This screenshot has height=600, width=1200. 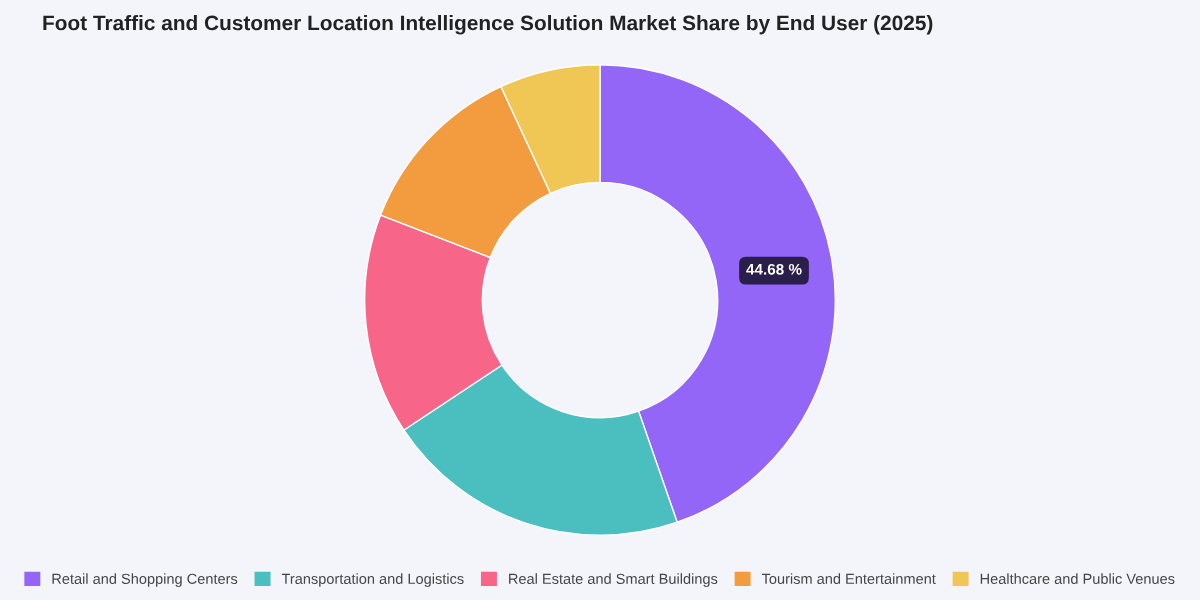 What do you see at coordinates (774, 269) in the screenshot?
I see `data-label: 44.68 %` at bounding box center [774, 269].